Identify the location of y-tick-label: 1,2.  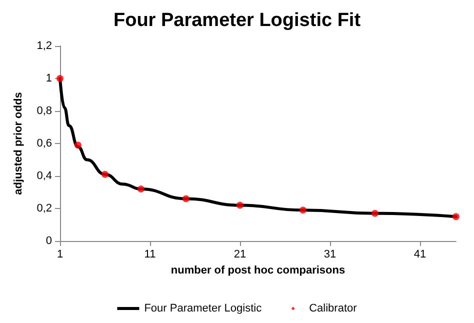
(44, 46).